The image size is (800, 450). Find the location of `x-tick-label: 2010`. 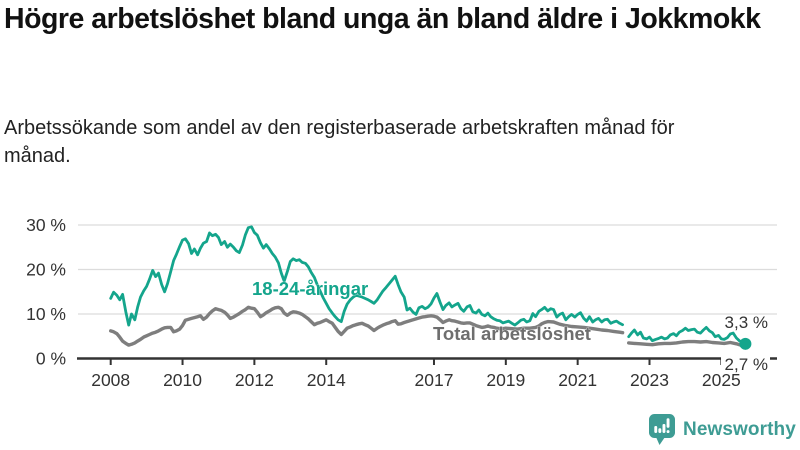

x-tick-label: 2010 is located at coordinates (182, 380).